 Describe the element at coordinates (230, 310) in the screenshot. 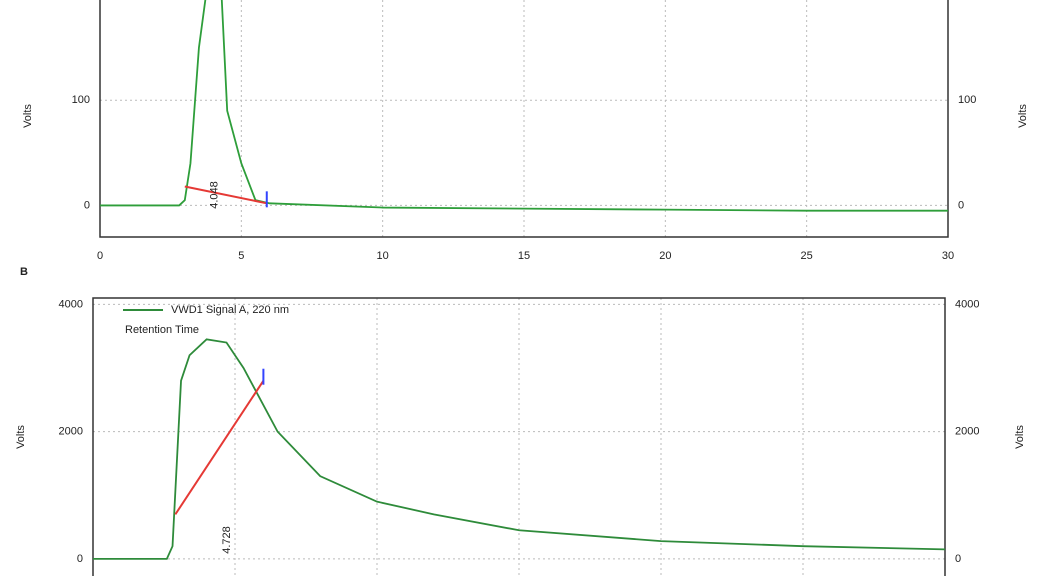

I see `legend-entry: VWD1 Signal A, 220 nm` at that location.